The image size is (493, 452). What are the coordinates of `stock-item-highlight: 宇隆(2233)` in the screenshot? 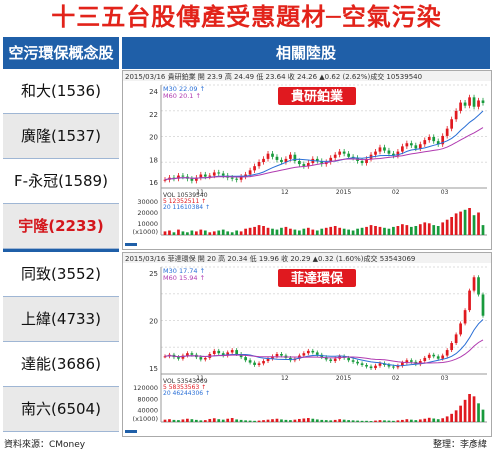 It's located at (61, 226).